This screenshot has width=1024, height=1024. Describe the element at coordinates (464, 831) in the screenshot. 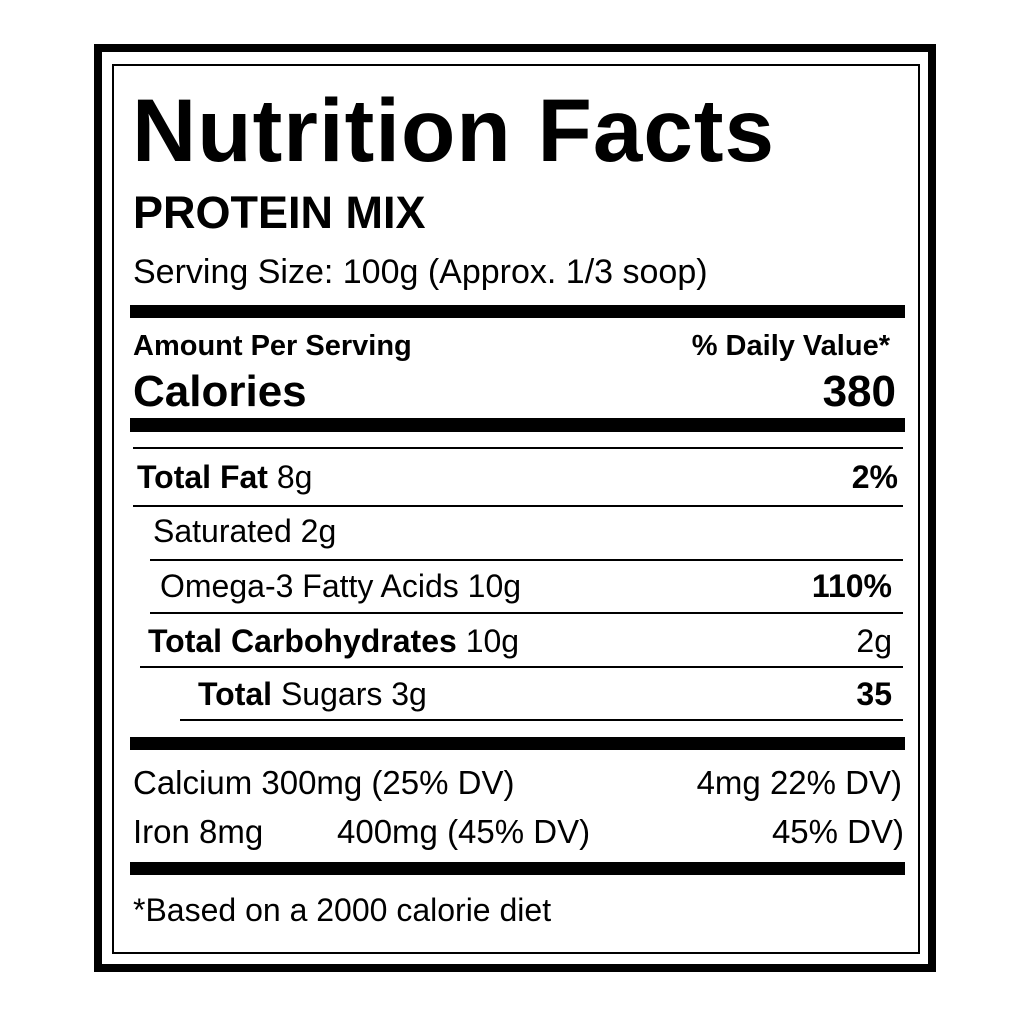

I see `mineral-iron-middle: 400mg (45% DV)` at that location.